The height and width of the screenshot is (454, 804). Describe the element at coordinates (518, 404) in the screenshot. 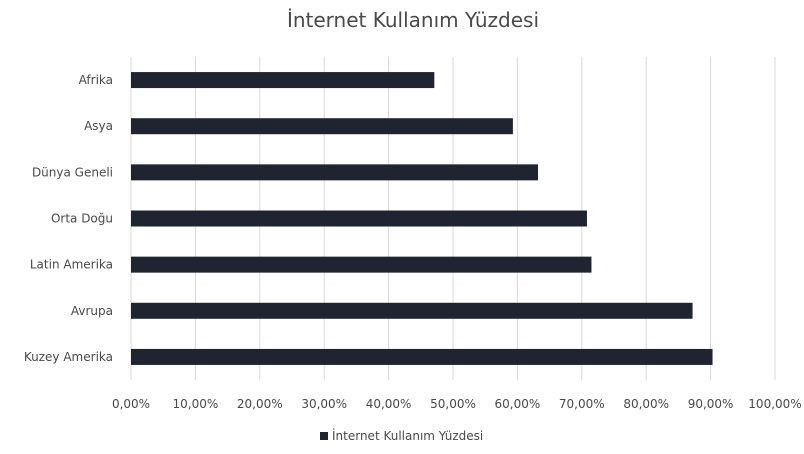

I see `x-tick-label: 60,00%` at that location.